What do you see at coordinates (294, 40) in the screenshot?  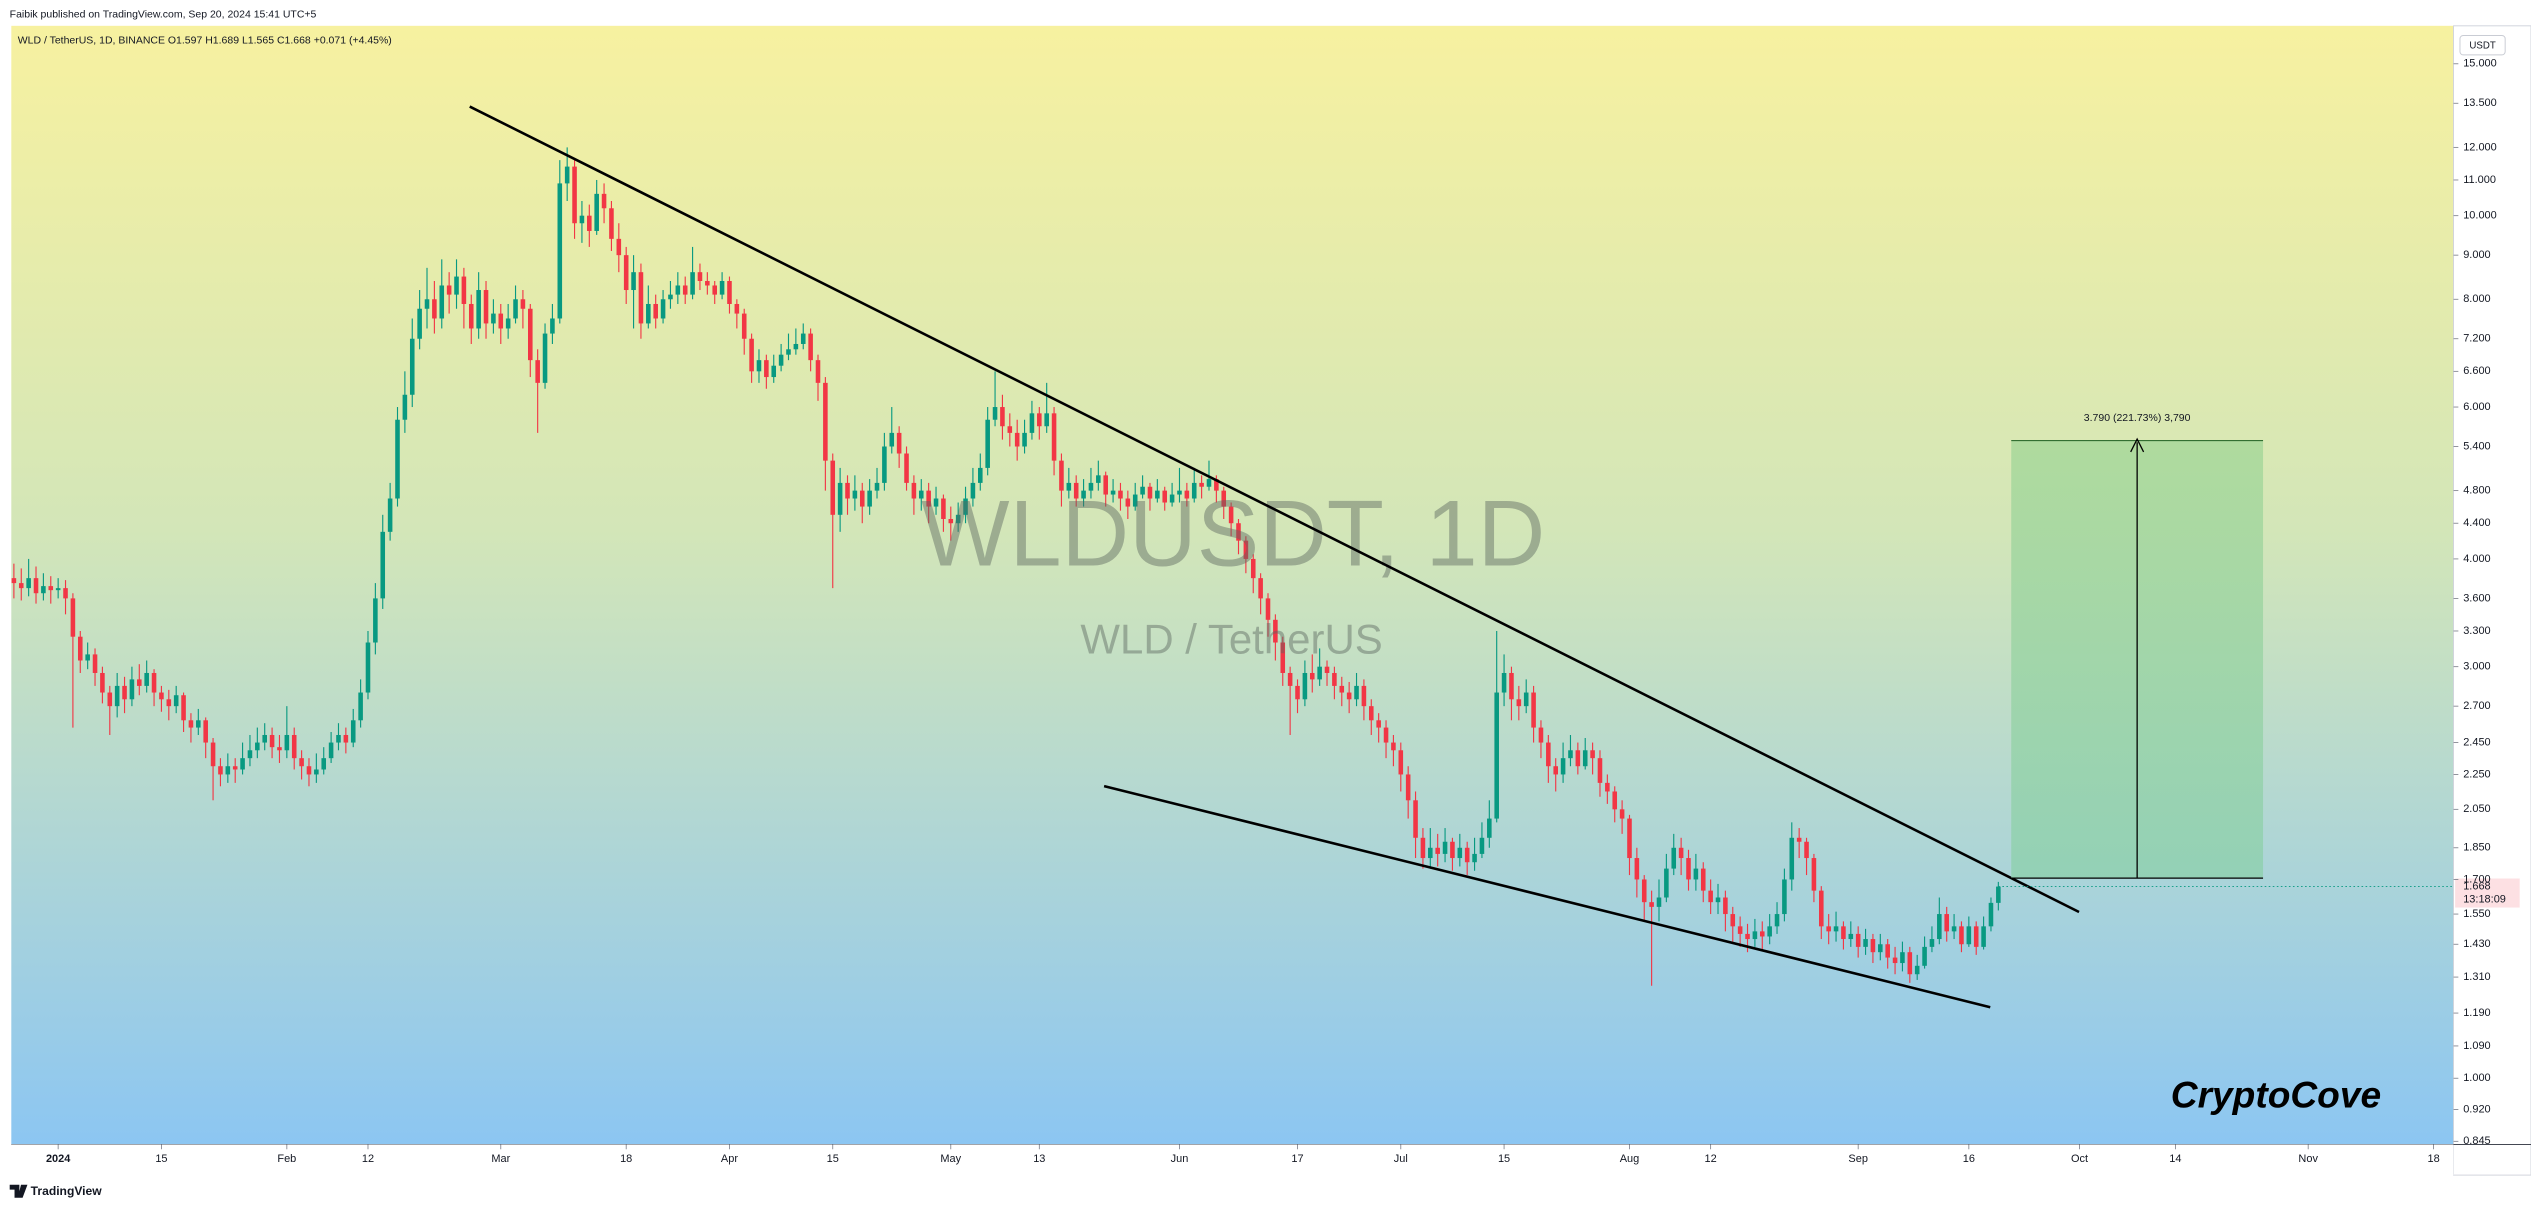 I see `ohlc-close: C1.668` at bounding box center [294, 40].